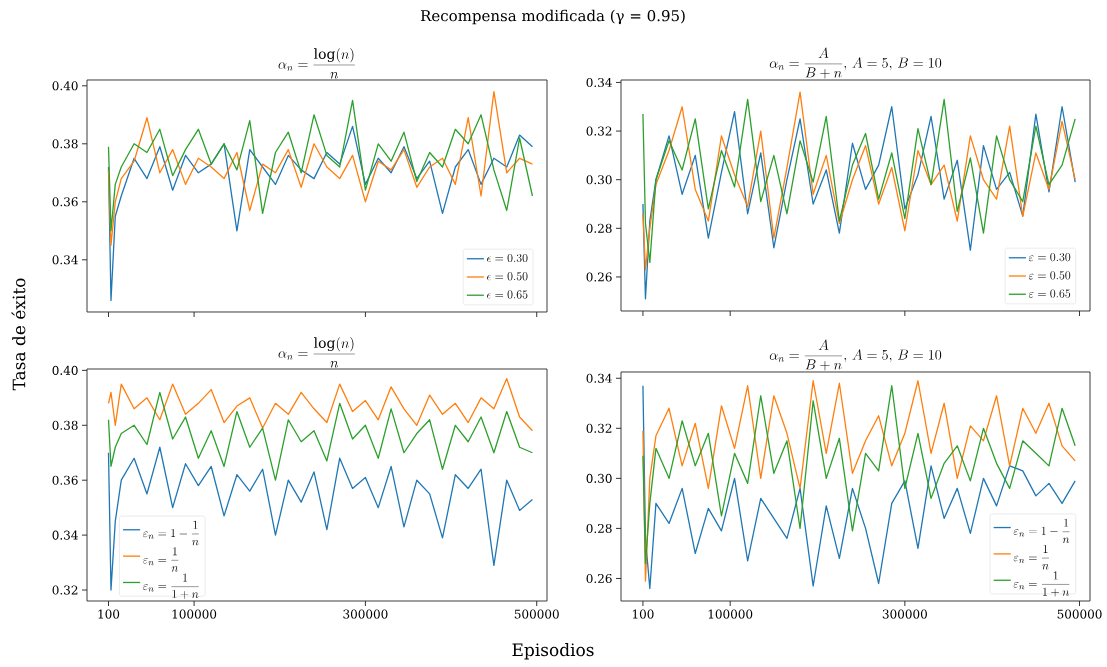 Image resolution: width=1107 pixels, height=667 pixels. Describe the element at coordinates (507, 276) in the screenshot. I see `legend-label: $\epsilon = 0.50$` at that location.